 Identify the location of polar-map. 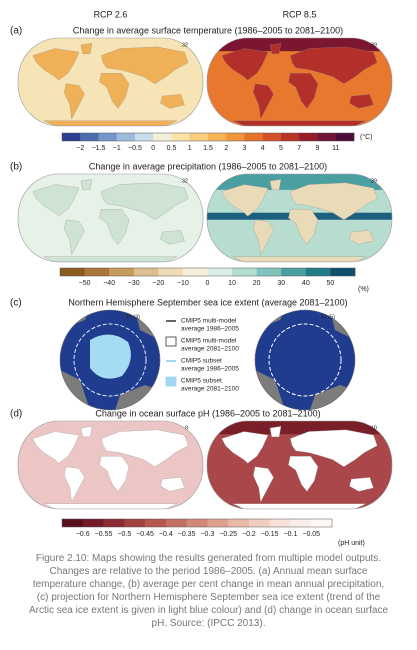
(110, 360).